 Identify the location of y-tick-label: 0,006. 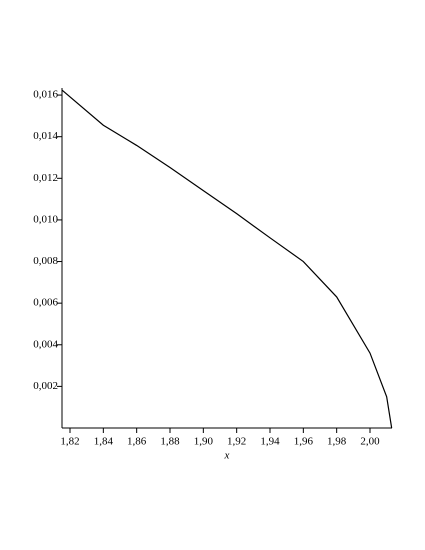
(45, 303).